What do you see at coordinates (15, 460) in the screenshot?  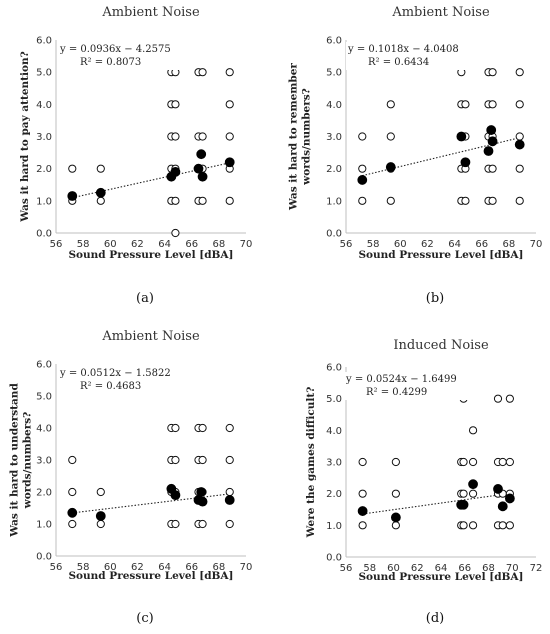 I see `y-axis-label: Was it hard to understand` at bounding box center [15, 460].